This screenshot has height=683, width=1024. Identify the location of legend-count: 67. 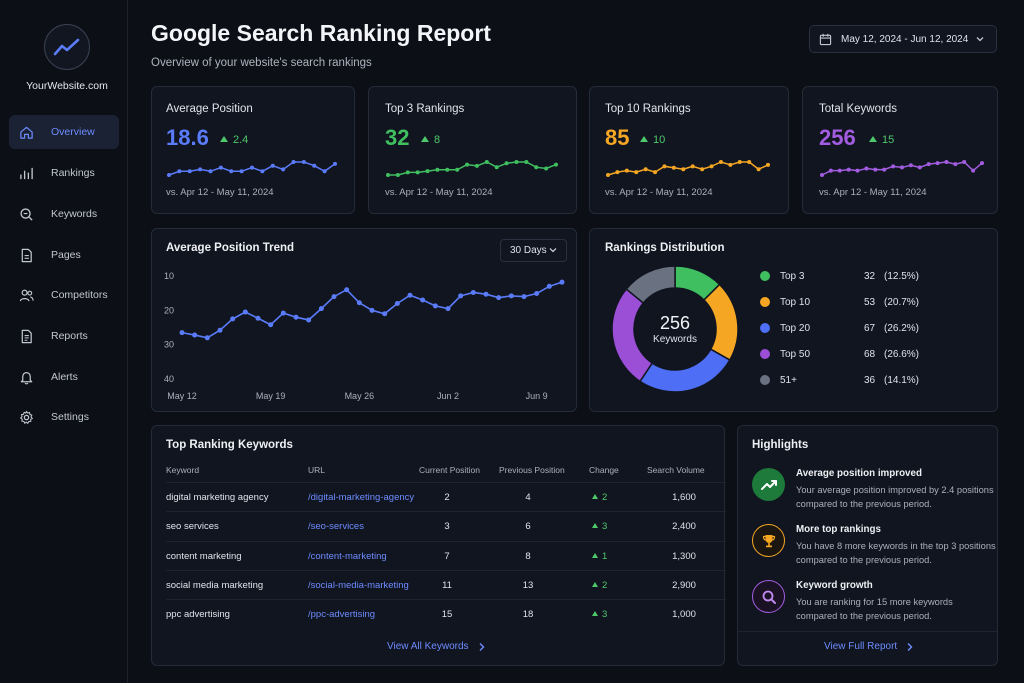
(870, 328).